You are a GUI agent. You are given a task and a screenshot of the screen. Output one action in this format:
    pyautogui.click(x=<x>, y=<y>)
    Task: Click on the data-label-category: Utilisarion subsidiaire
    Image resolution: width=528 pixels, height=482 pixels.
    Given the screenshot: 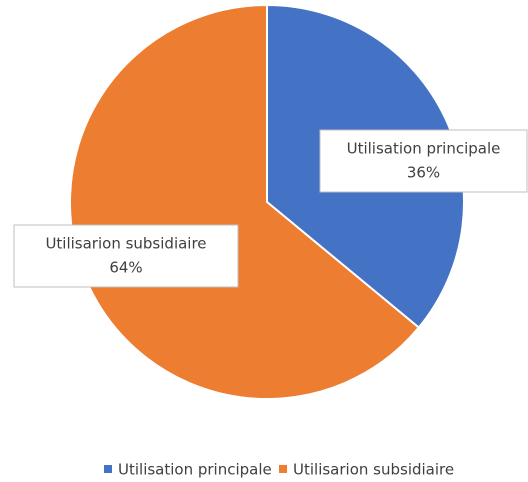 What is the action you would take?
    pyautogui.click(x=125, y=244)
    